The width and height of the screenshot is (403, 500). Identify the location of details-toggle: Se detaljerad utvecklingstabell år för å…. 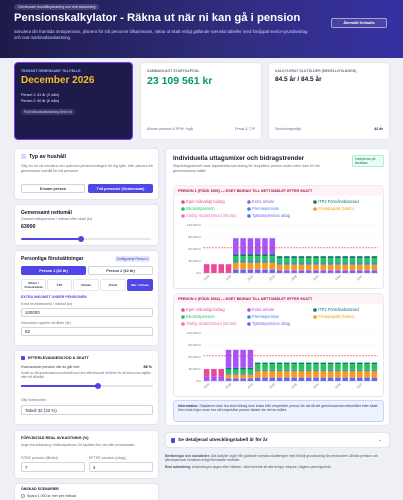
(277, 440).